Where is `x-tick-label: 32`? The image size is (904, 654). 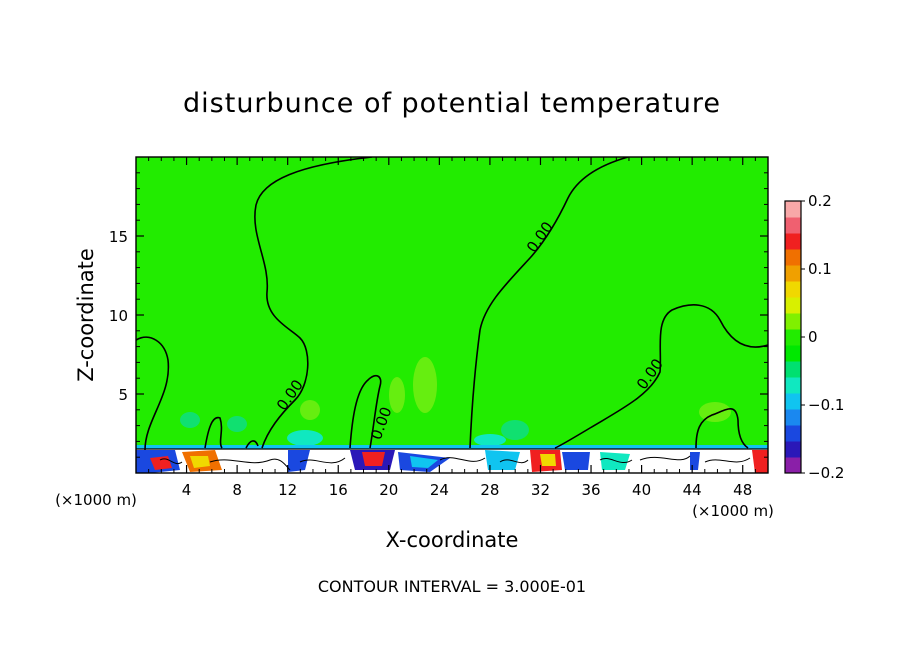 x-tick-label: 32 is located at coordinates (540, 490).